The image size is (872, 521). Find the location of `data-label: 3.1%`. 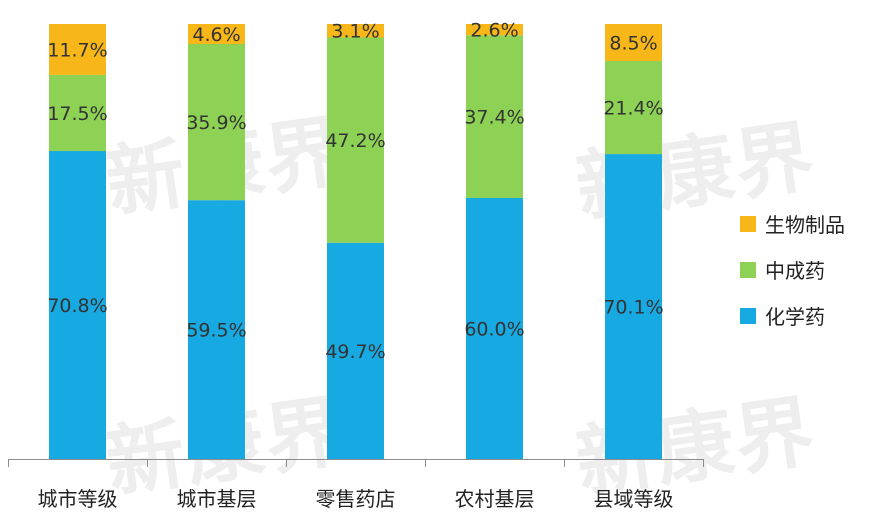

data-label: 3.1% is located at coordinates (355, 32).